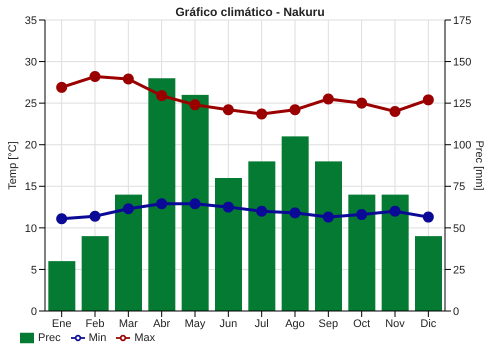 The image size is (500, 350). I want to click on y-tick-label: 5, so click(33, 270).